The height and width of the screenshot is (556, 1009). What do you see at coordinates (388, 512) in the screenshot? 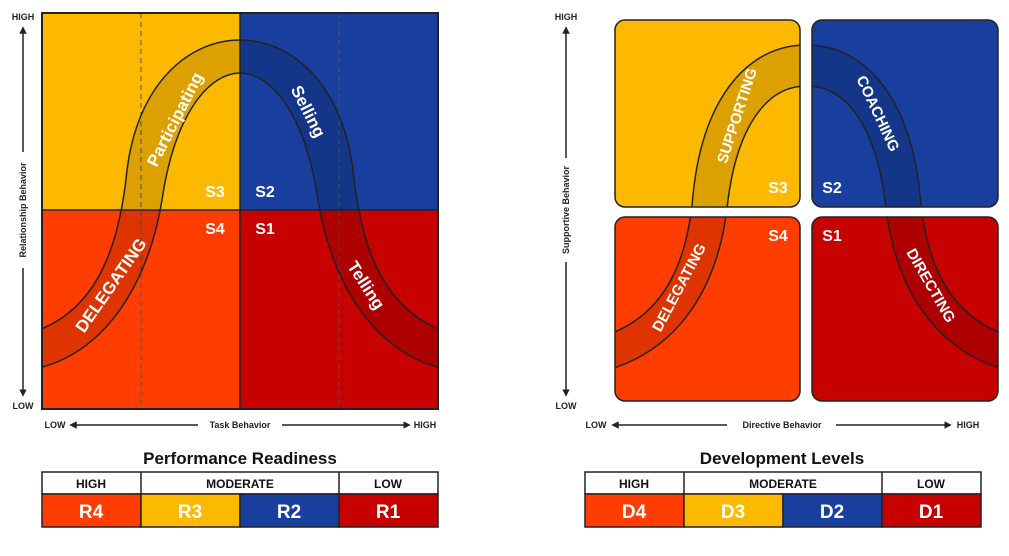
I see `cell-r1: R1` at bounding box center [388, 512].